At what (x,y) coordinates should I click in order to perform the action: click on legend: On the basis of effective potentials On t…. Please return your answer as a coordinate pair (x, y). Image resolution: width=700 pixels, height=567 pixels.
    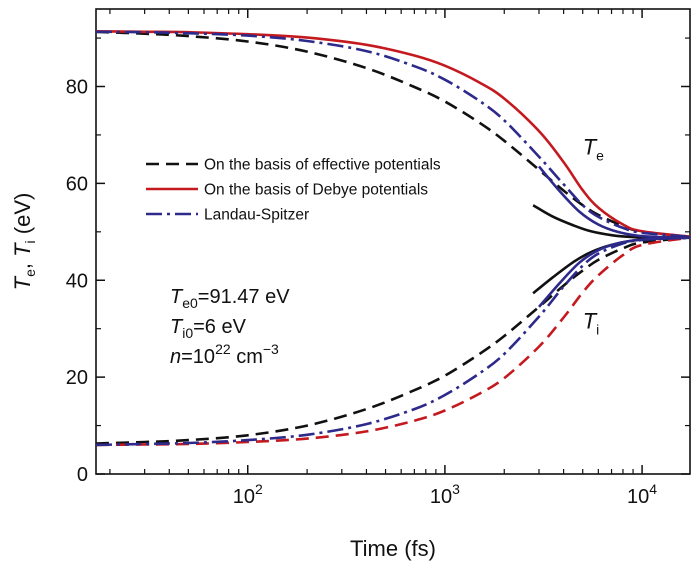
    Looking at the image, I should click on (293, 190).